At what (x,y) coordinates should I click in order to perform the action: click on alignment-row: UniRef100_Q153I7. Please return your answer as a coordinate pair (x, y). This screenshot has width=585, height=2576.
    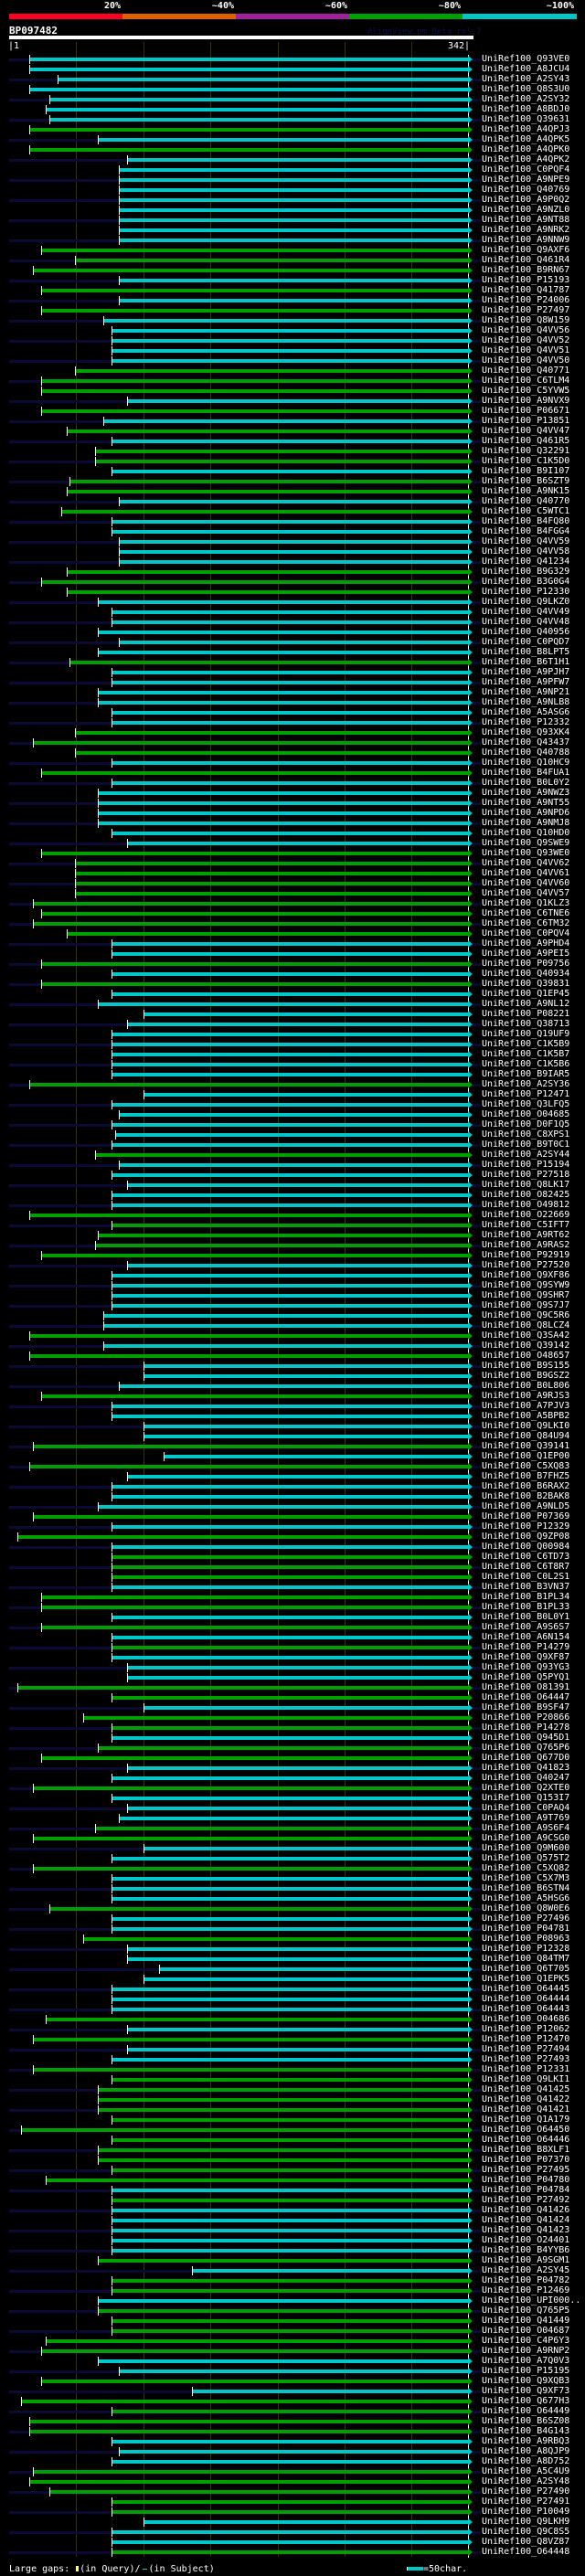
    Looking at the image, I should click on (293, 1798).